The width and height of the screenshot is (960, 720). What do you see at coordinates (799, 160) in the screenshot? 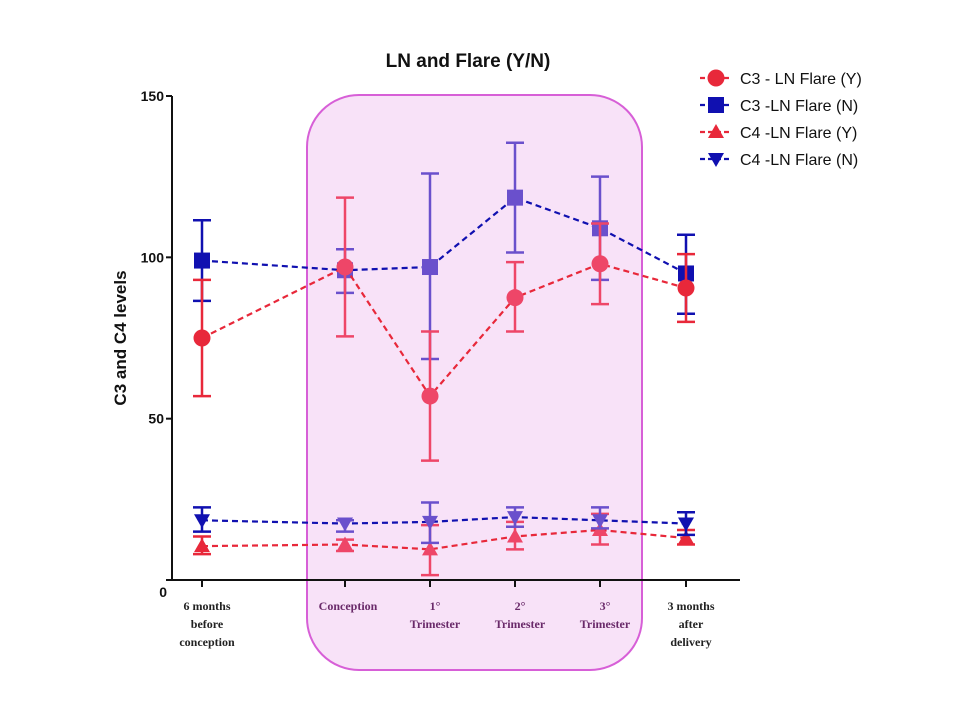
I see `legend-label: C4 -LN Flare (N)` at bounding box center [799, 160].